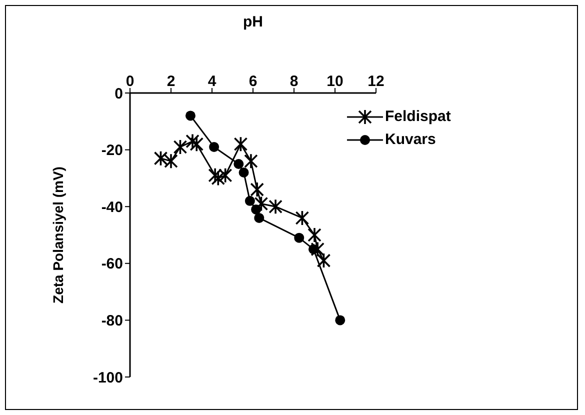  Describe the element at coordinates (130, 81) in the screenshot. I see `x-tick-label: 0` at that location.